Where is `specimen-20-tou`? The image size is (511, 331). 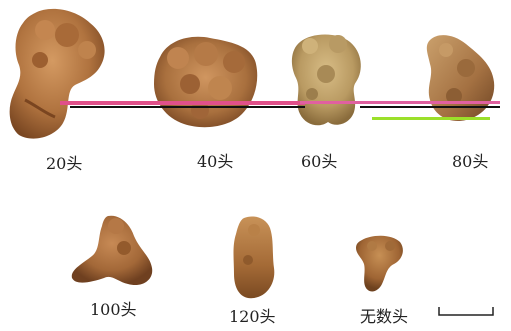 specimen-20-tou is located at coordinates (57, 73).